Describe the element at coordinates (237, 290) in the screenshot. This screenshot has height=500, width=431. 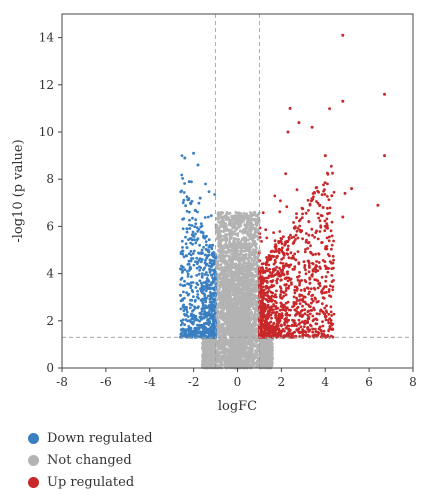
I see `not-changed-points` at that location.